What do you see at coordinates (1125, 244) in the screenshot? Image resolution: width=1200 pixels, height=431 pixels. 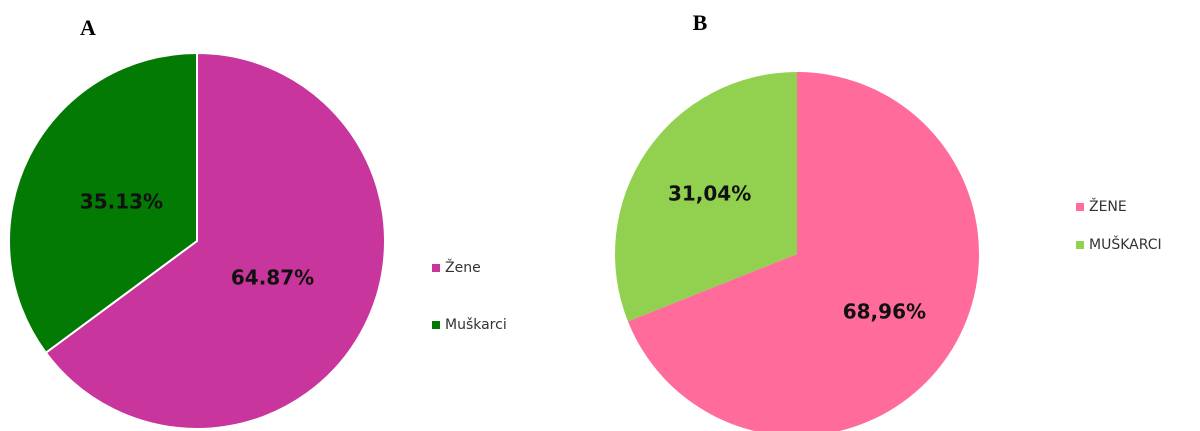 I see `legend-label: MUŠKARCI` at bounding box center [1125, 244].